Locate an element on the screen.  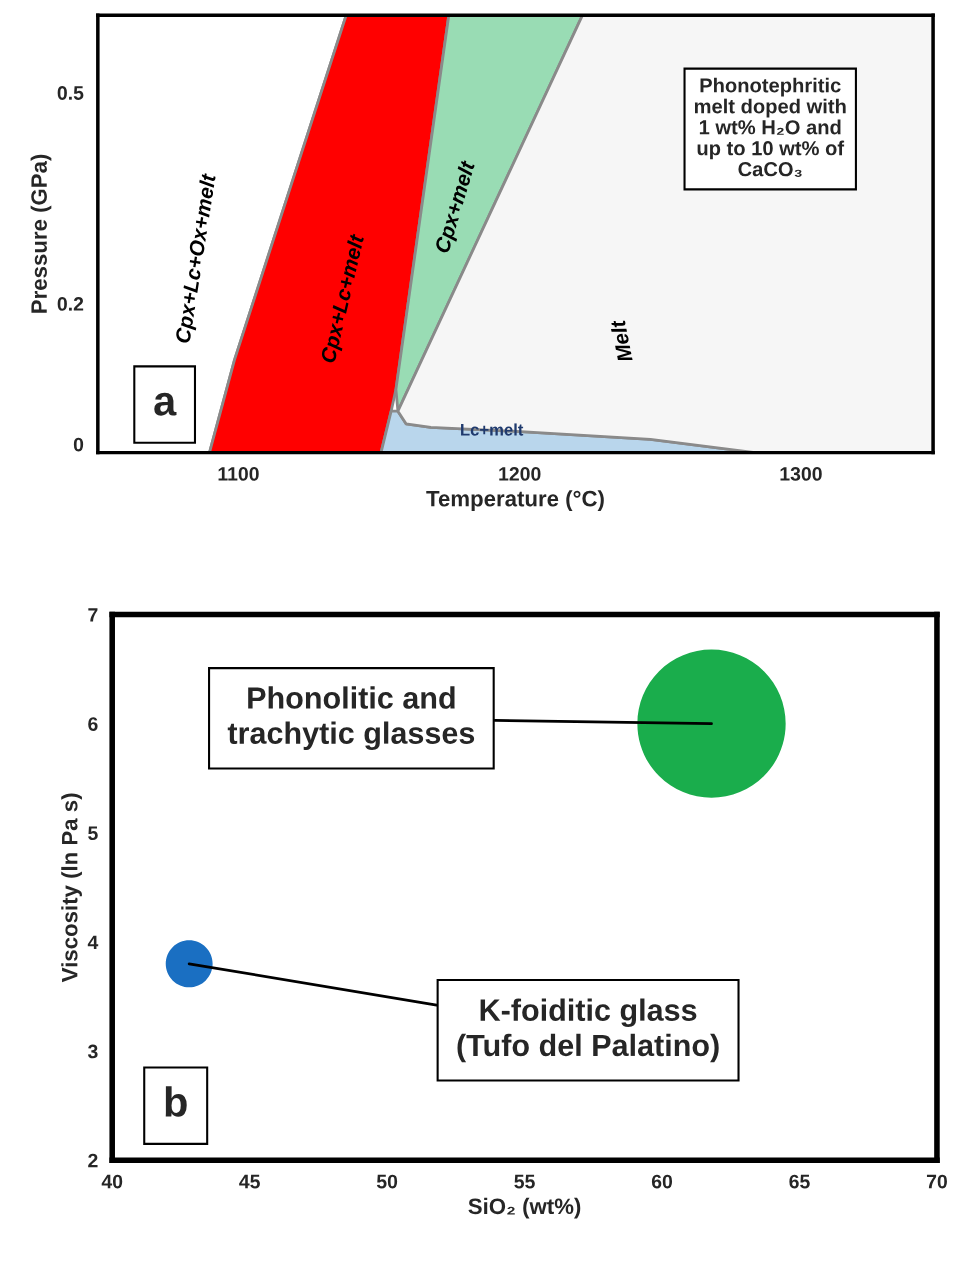
y-tick-label: 5 is located at coordinates (93, 833).